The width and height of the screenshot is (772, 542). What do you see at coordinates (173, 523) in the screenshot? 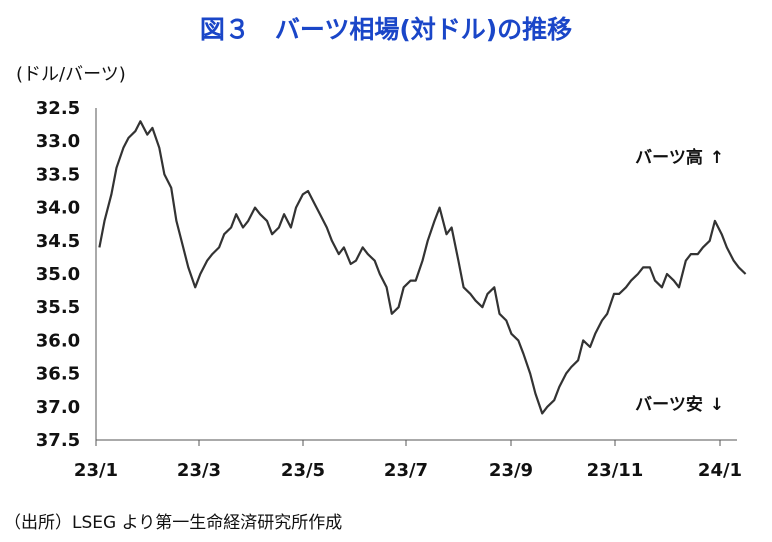
I see `source-note: （出所）LSEG より第一生命経済研究所作成` at bounding box center [173, 523].